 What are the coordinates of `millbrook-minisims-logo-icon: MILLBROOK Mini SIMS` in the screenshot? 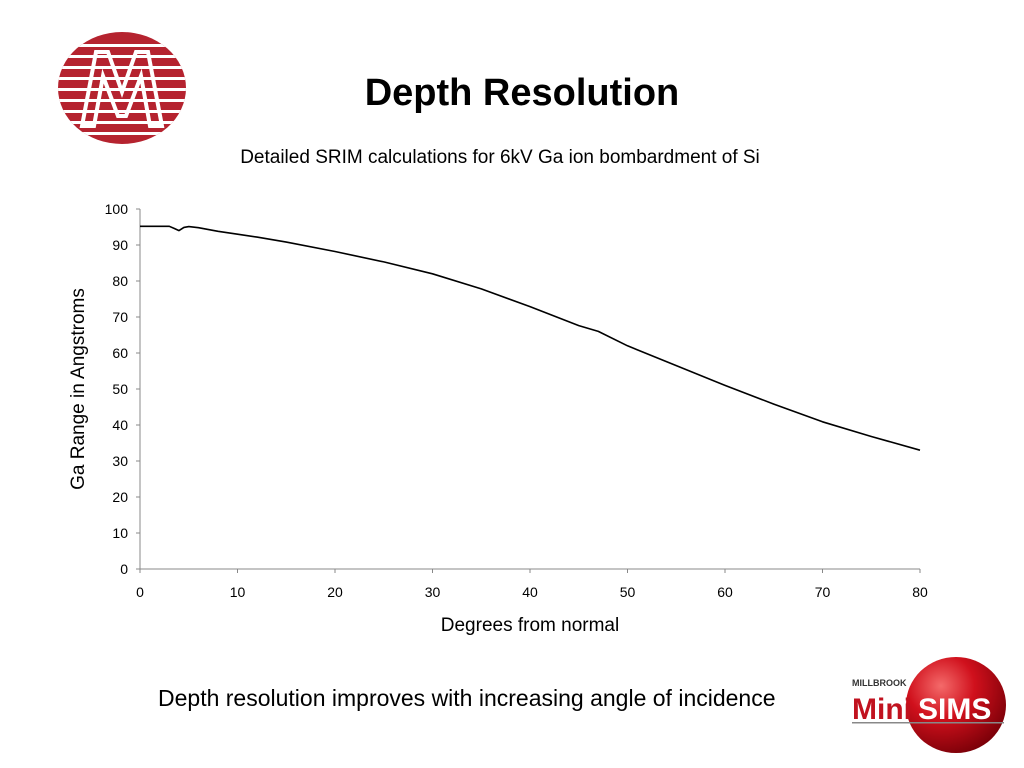 It's located at (929, 705).